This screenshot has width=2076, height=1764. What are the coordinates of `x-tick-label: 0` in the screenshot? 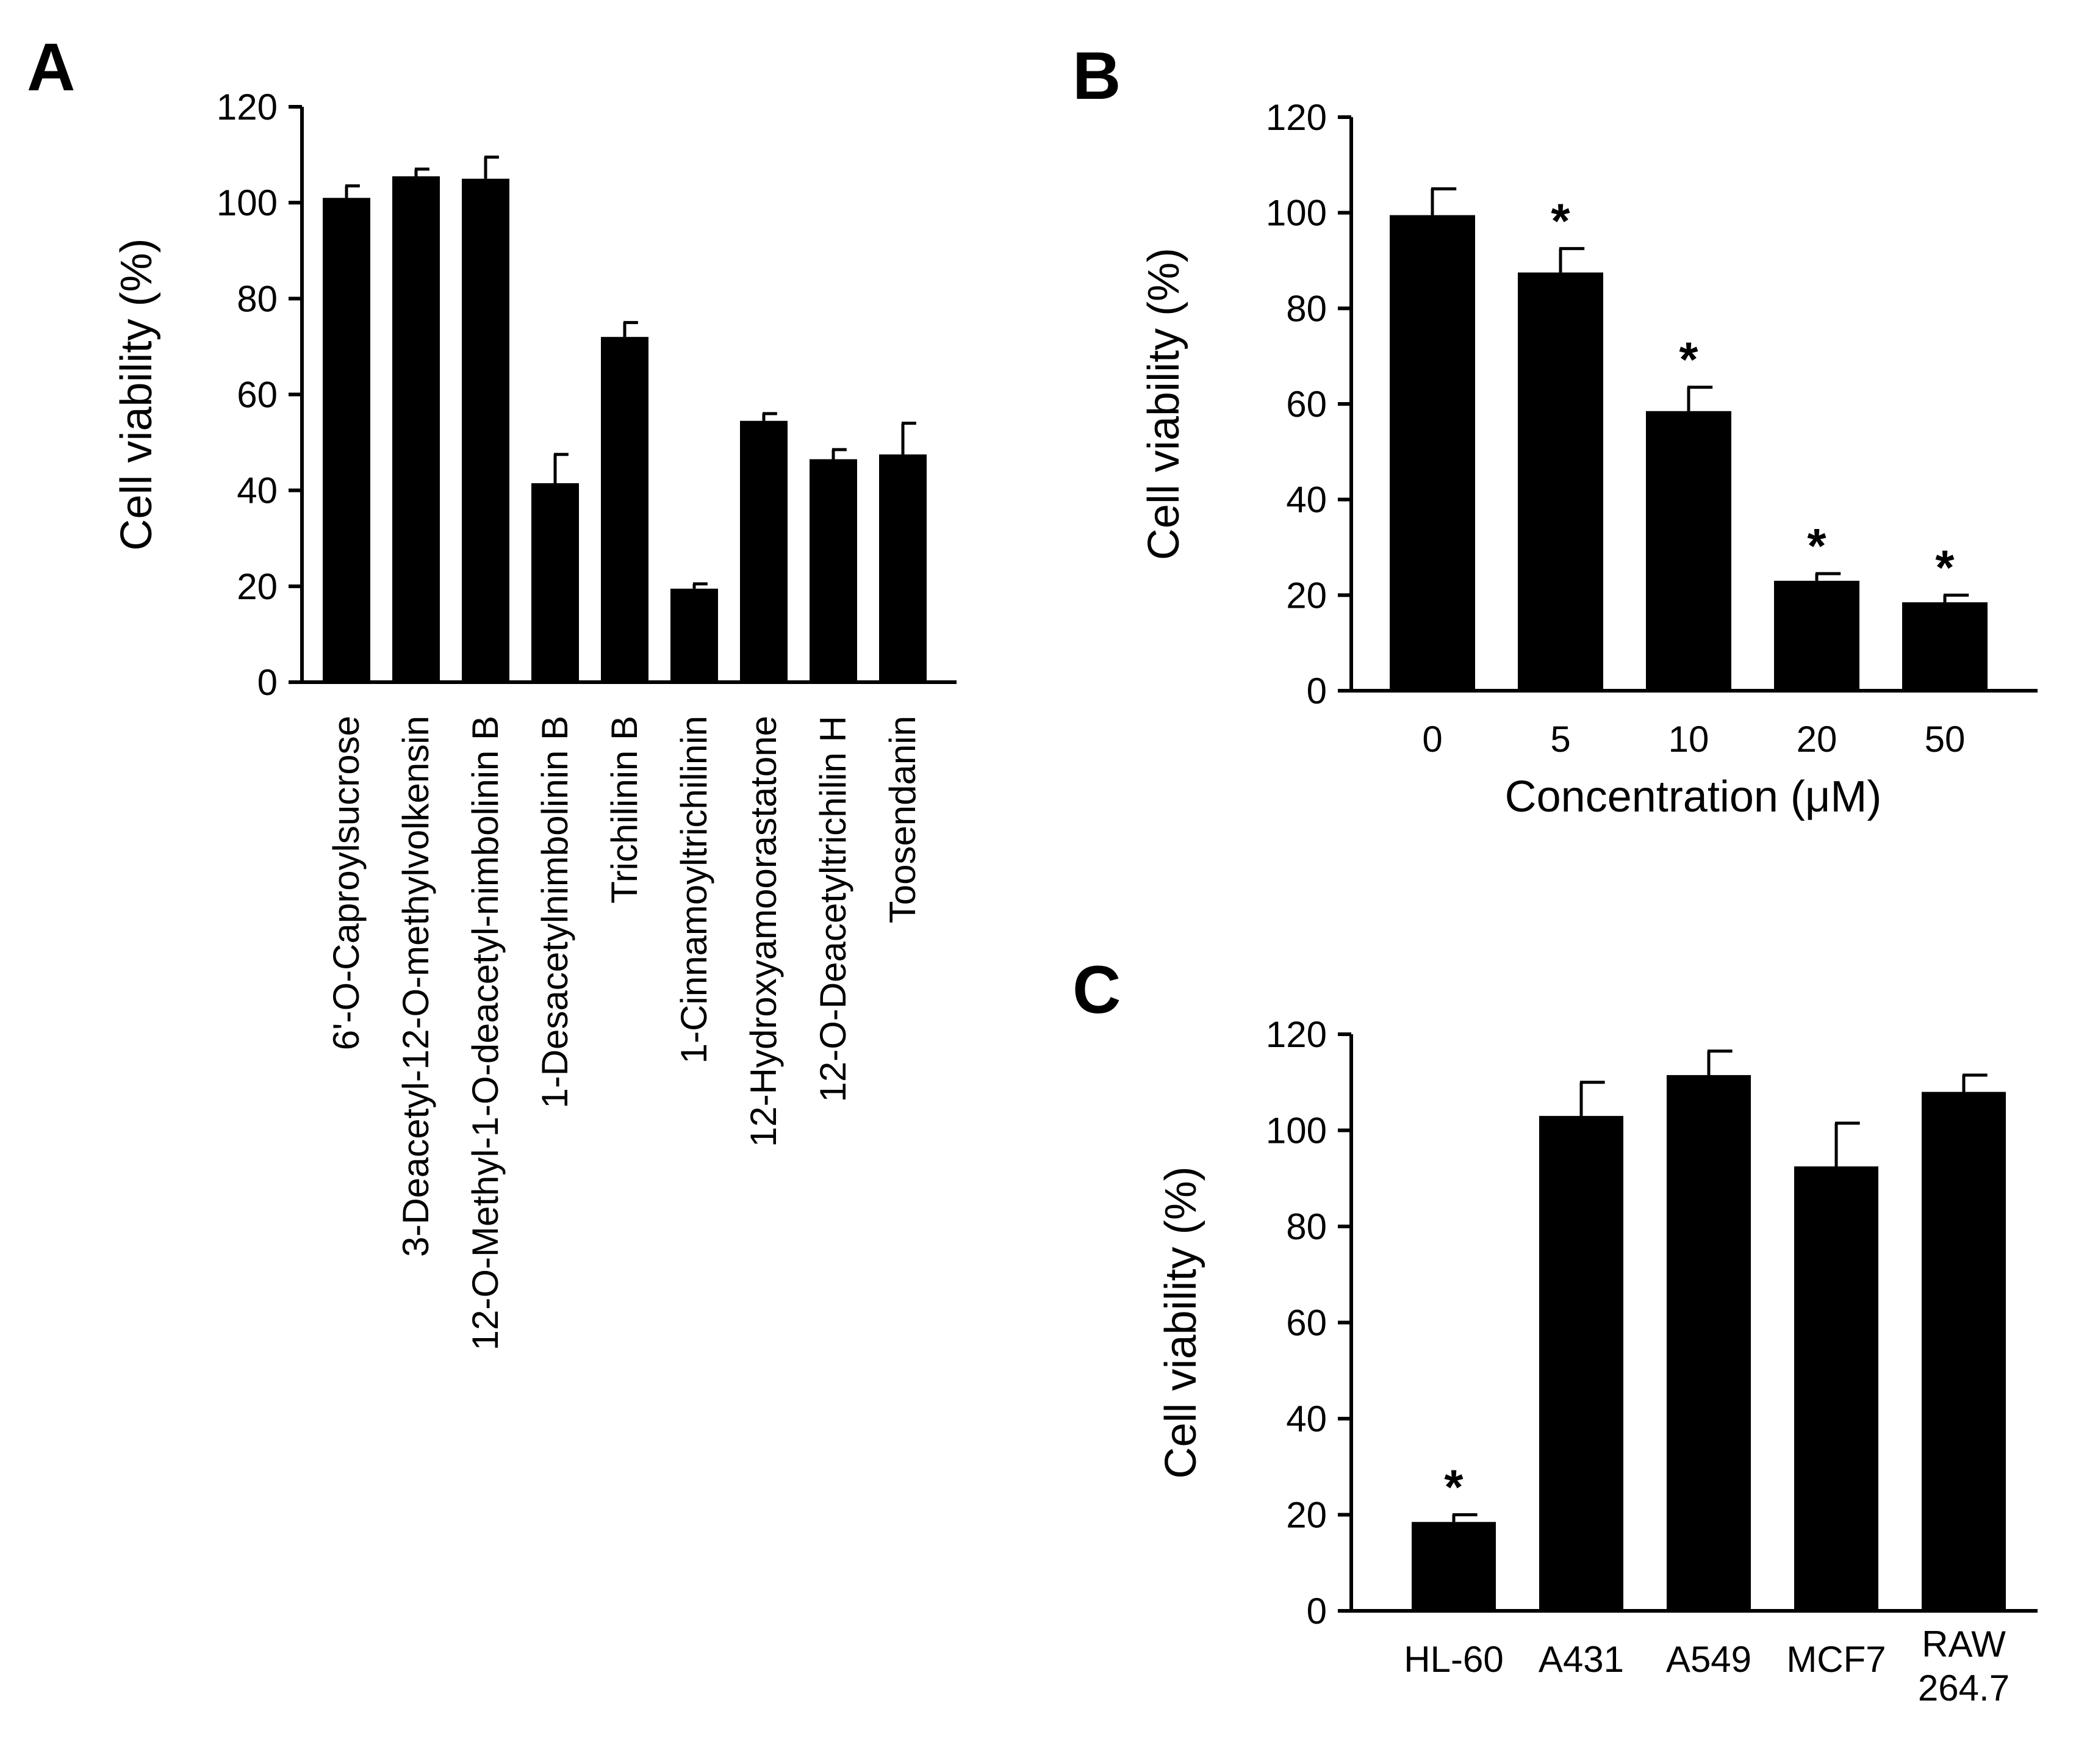 It's located at (1432, 739).